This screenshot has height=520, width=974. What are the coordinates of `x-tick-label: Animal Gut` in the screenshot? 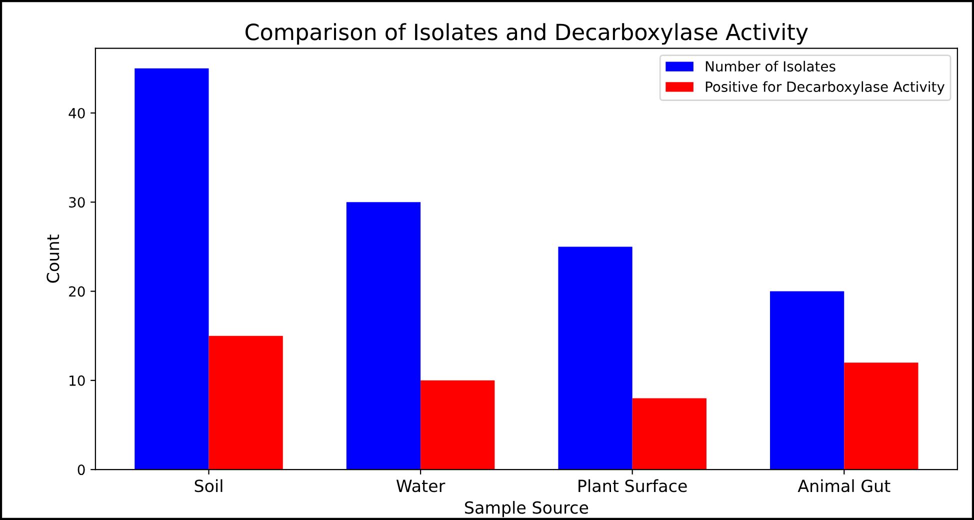 It's located at (844, 485).